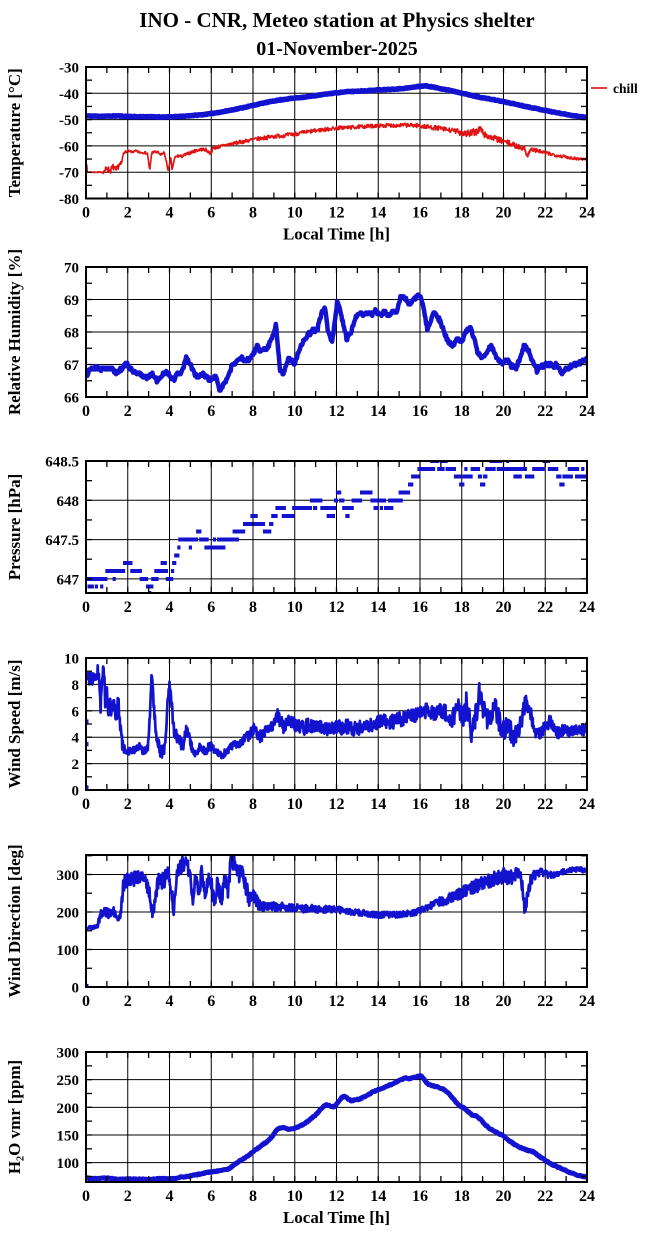 This screenshot has width=655, height=1248. What do you see at coordinates (545, 411) in the screenshot?
I see `humidity-xtick-label: 22` at bounding box center [545, 411].